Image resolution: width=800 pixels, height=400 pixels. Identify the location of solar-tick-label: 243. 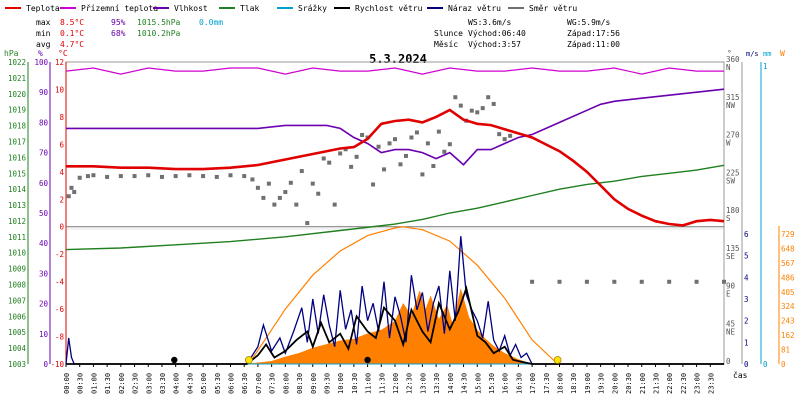
(788, 321).